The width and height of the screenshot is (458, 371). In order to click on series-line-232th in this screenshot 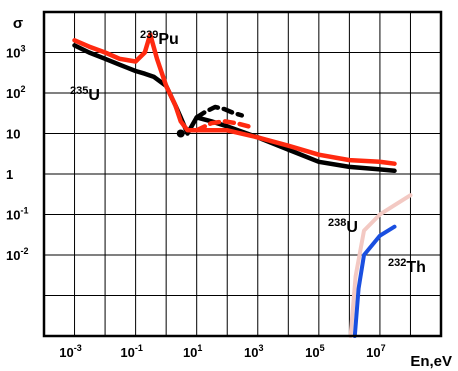, I will do `click(374, 281)`.